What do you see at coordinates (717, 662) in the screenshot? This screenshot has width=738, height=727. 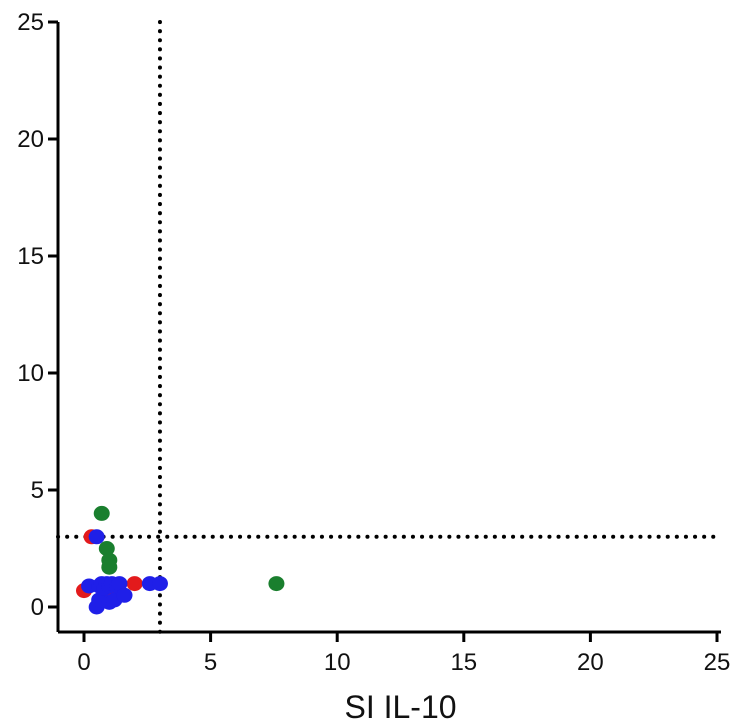 I see `x-tick-label: 25` at bounding box center [717, 662].